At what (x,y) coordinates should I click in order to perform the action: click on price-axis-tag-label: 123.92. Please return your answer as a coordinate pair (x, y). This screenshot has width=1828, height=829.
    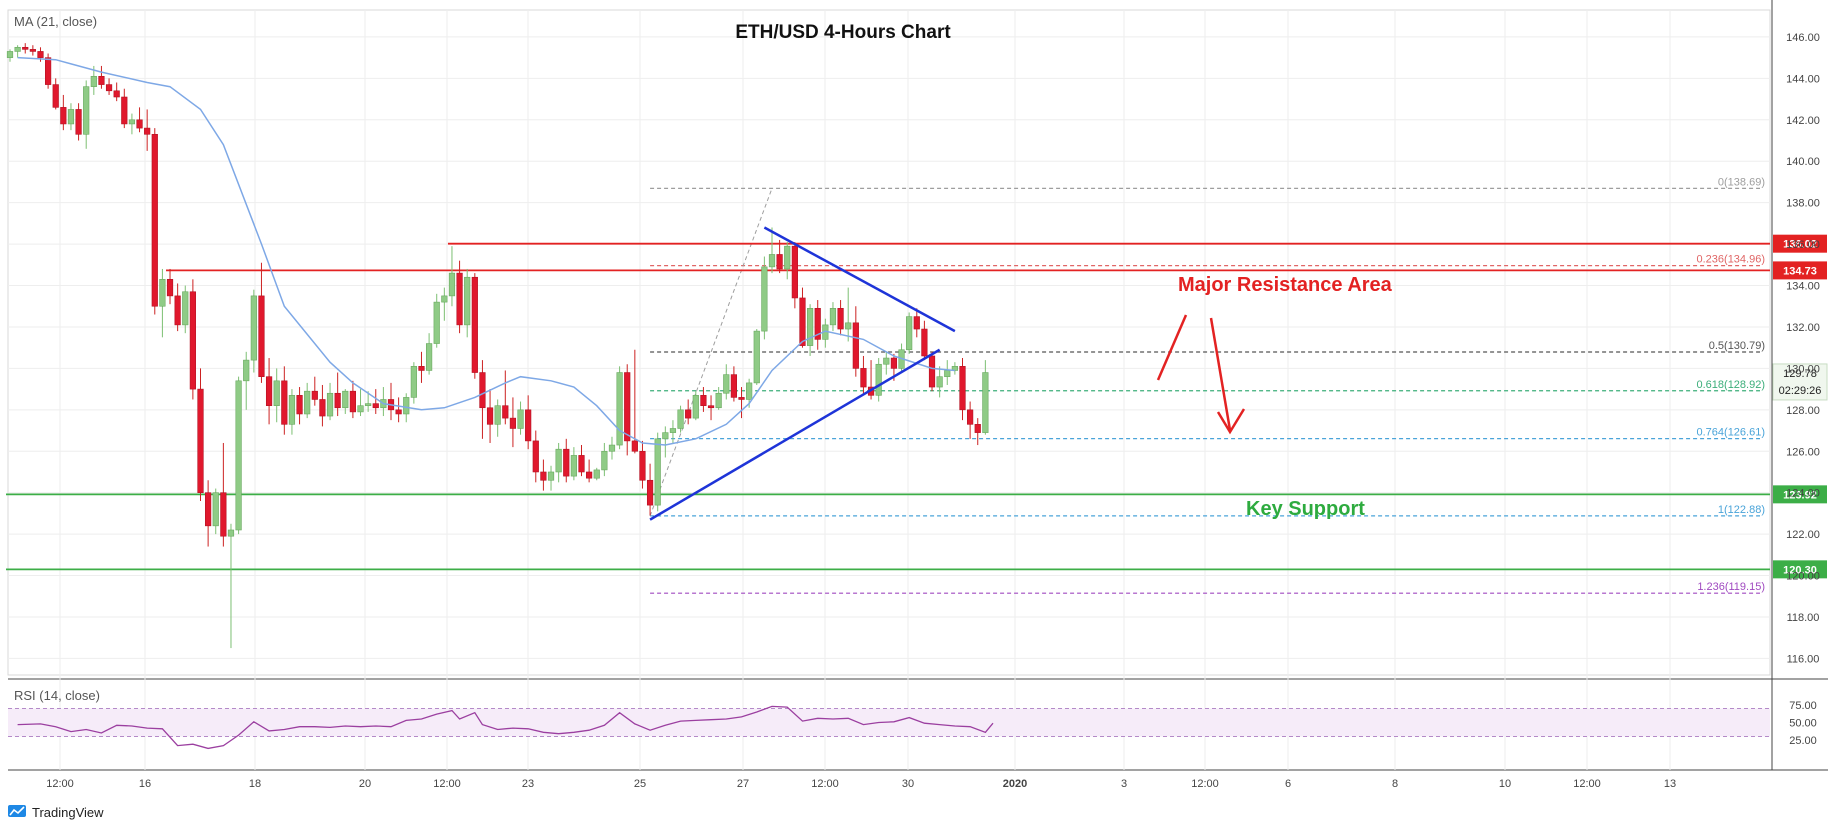
    Looking at the image, I should click on (1800, 495).